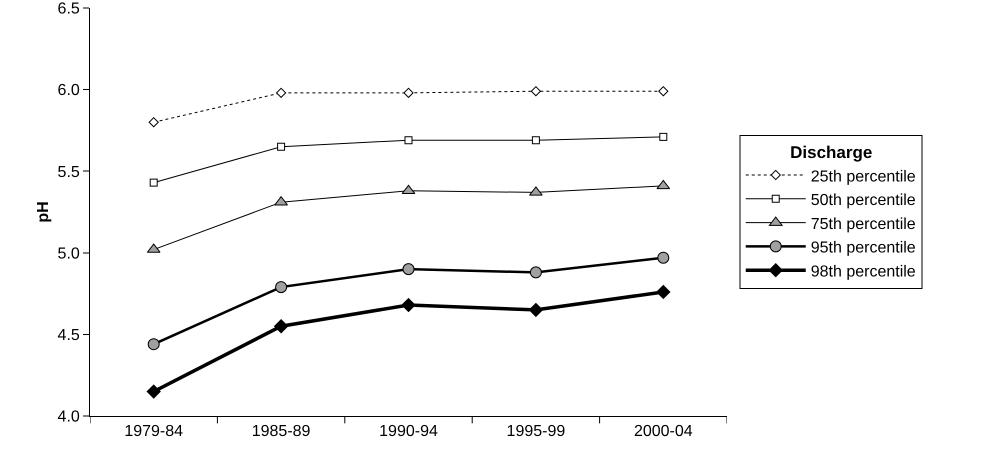 Image resolution: width=1000 pixels, height=462 pixels. What do you see at coordinates (863, 271) in the screenshot?
I see `legend-label: 98th percentile` at bounding box center [863, 271].